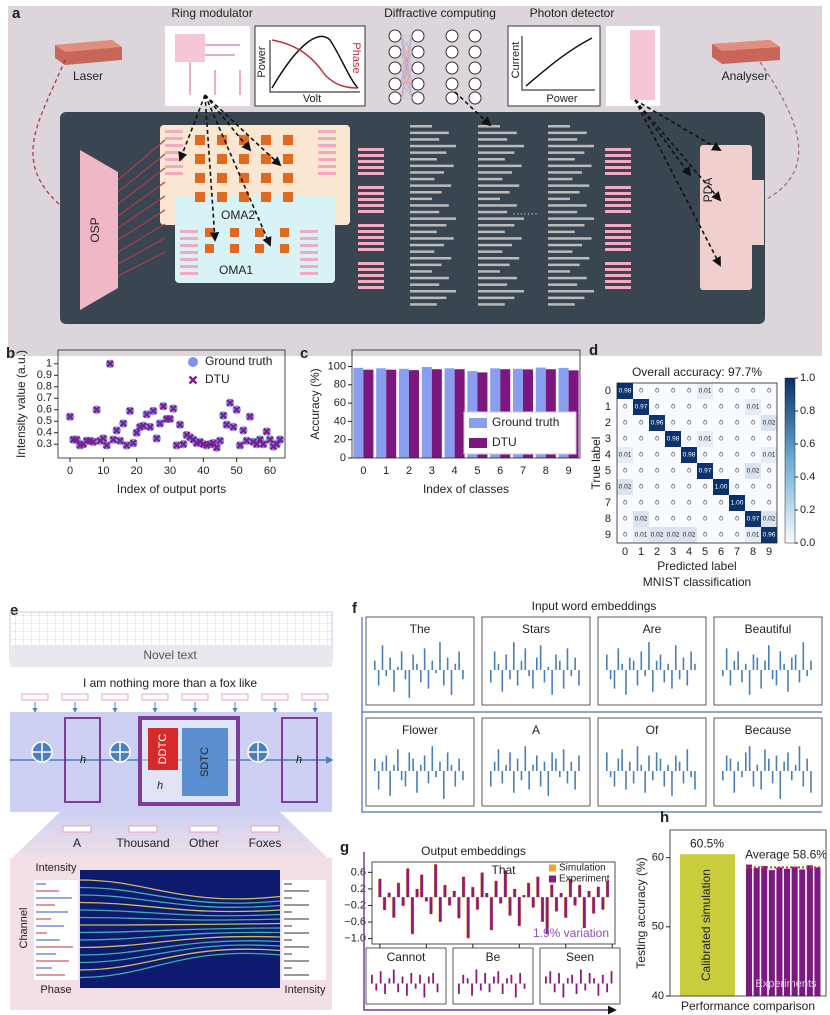 This screenshot has width=830, height=1015. Describe the element at coordinates (608, 487) in the screenshot. I see `y-tick-label: 6` at that location.